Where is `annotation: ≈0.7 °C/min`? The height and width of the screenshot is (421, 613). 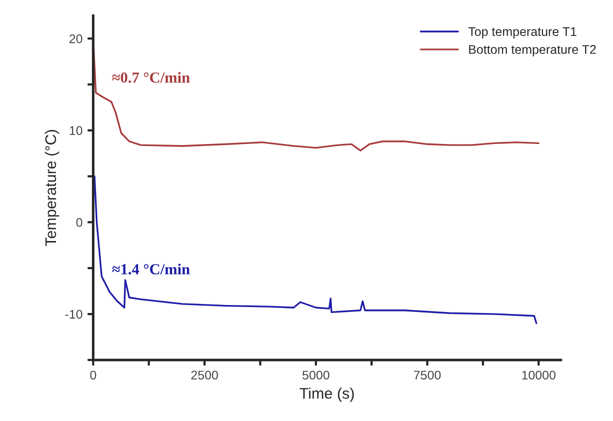
annotation: ≈0.7 °C/min is located at coordinates (151, 77).